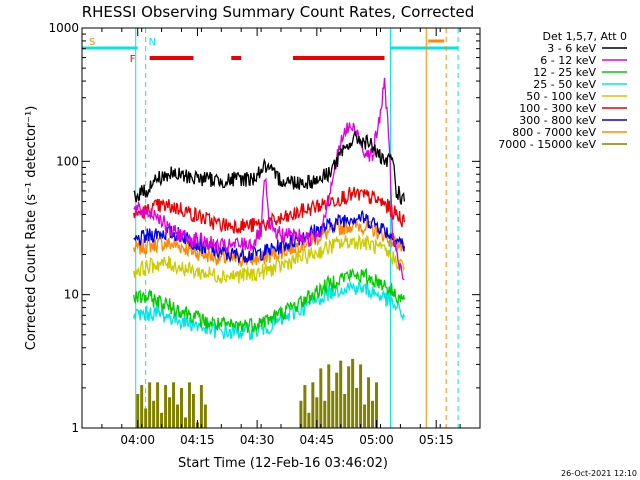 The image size is (640, 480). Describe the element at coordinates (257, 440) in the screenshot. I see `x-tick-label: 04:30` at that location.